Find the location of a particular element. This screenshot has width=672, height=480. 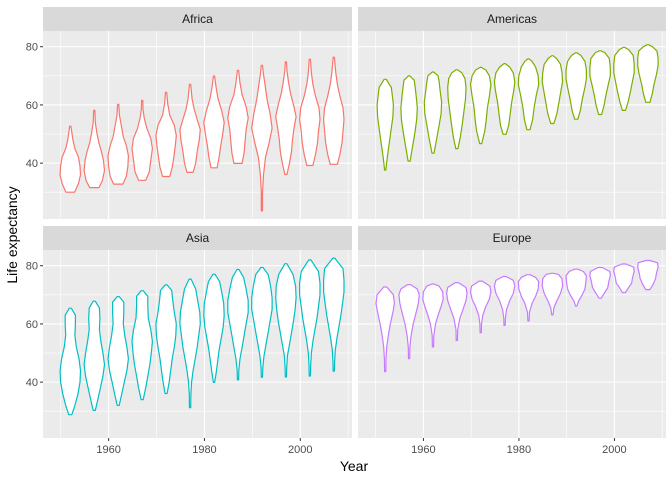

x-axis-title: Year is located at coordinates (354, 466).